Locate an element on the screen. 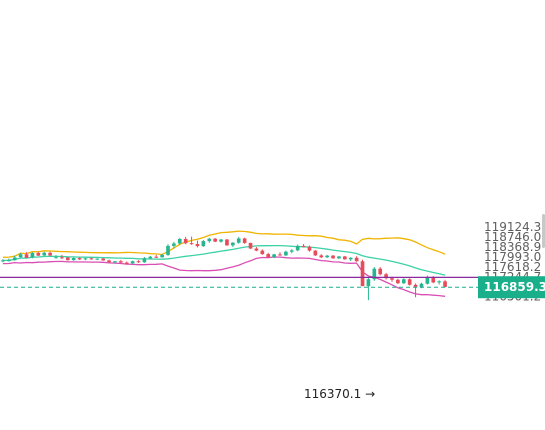  price-levels is located at coordinates (239, 282).